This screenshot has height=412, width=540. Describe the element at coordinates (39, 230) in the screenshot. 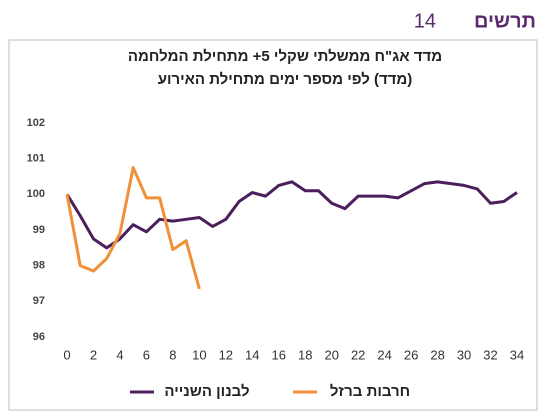

I see `y-tick-label: 99` at that location.